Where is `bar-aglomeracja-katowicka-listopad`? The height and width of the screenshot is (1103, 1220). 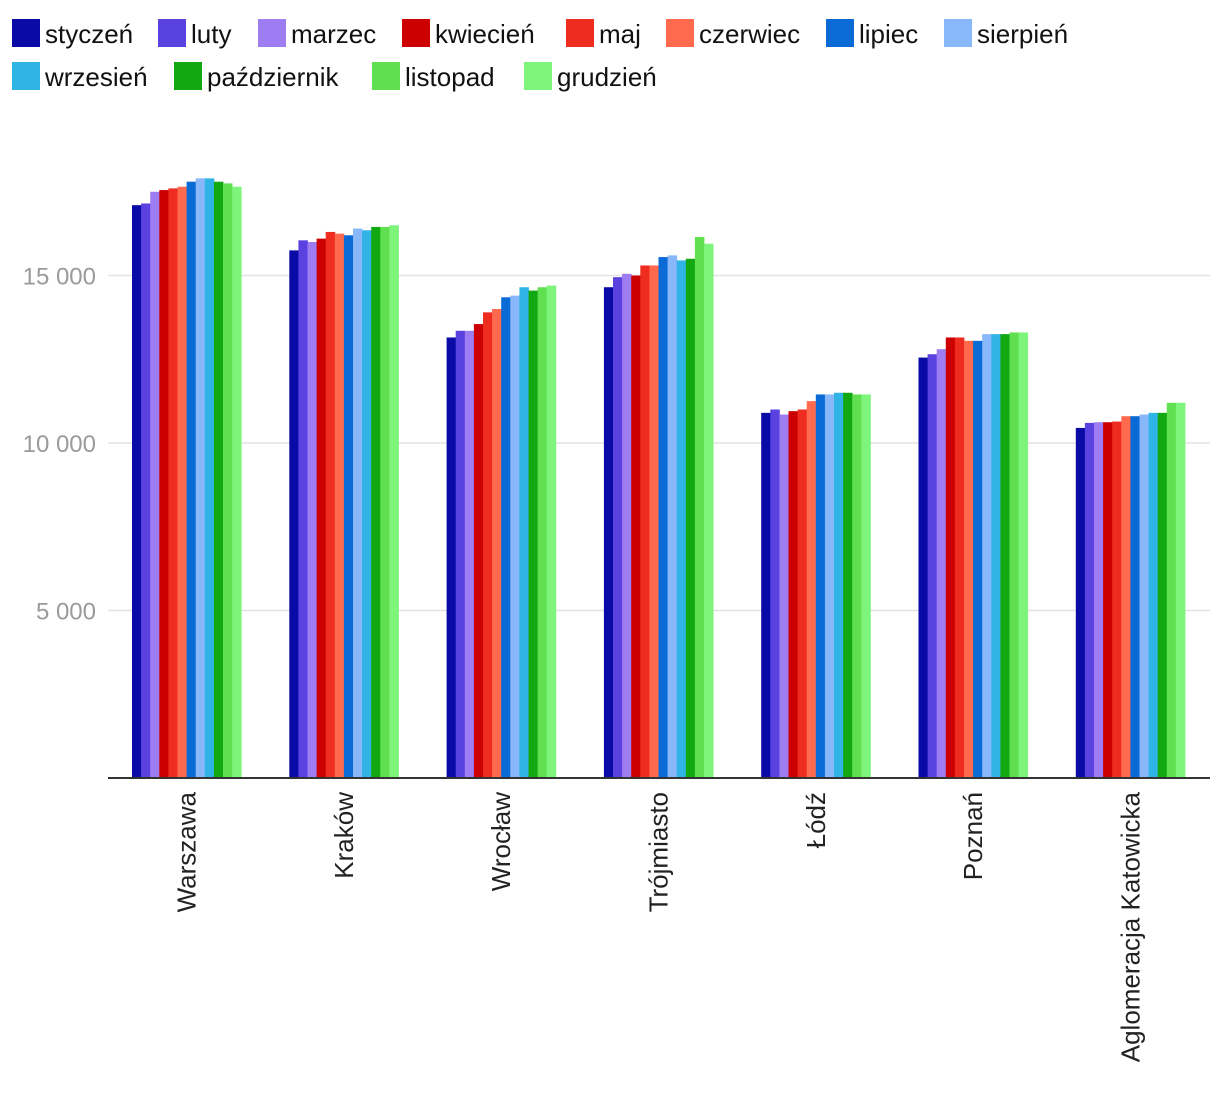
bar-aglomeracja-katowicka-listopad is located at coordinates (1171, 590).